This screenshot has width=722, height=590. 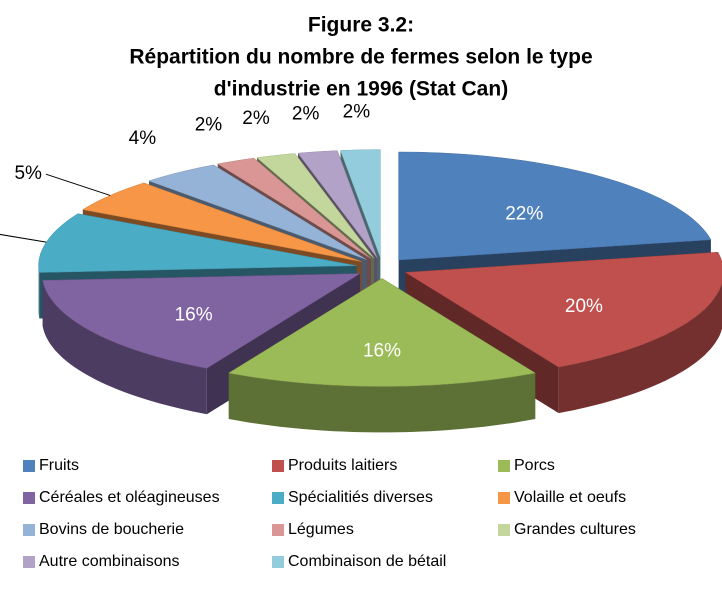 What do you see at coordinates (59, 465) in the screenshot?
I see `legend-label: Fruits` at bounding box center [59, 465].